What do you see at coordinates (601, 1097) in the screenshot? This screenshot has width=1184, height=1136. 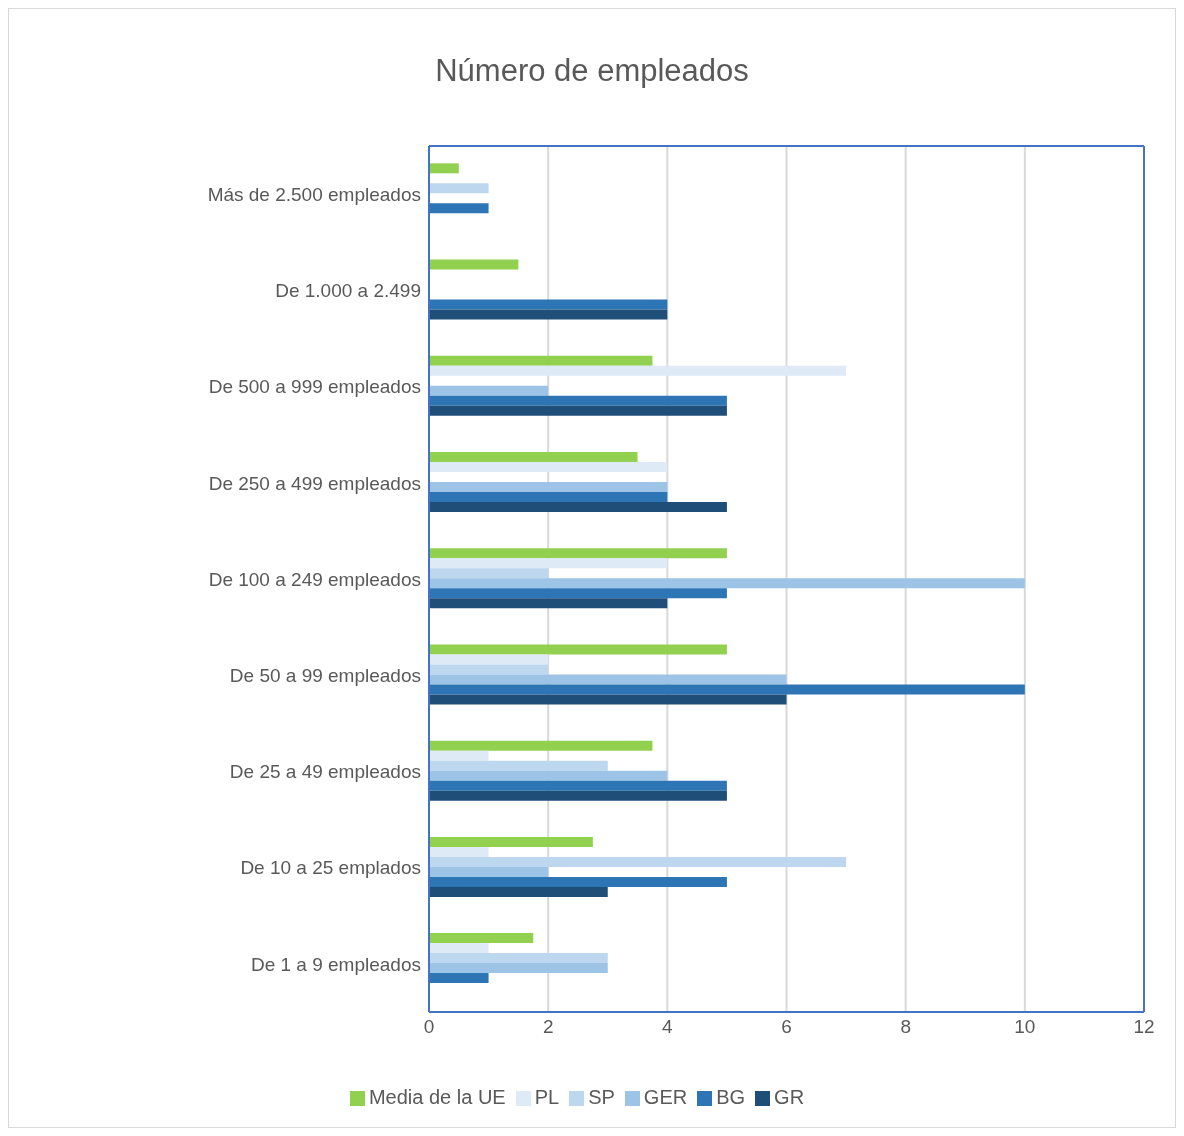 I see `legend-label: SP` at bounding box center [601, 1097].